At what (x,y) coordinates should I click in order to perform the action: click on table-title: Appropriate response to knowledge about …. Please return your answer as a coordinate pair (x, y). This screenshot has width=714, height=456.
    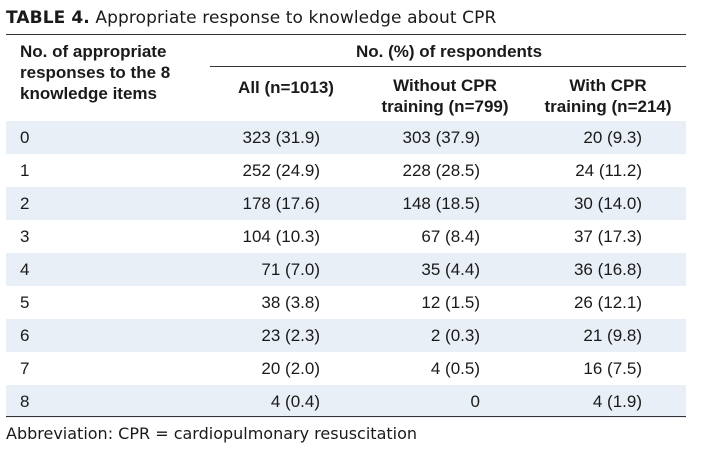
    Looking at the image, I should click on (296, 18).